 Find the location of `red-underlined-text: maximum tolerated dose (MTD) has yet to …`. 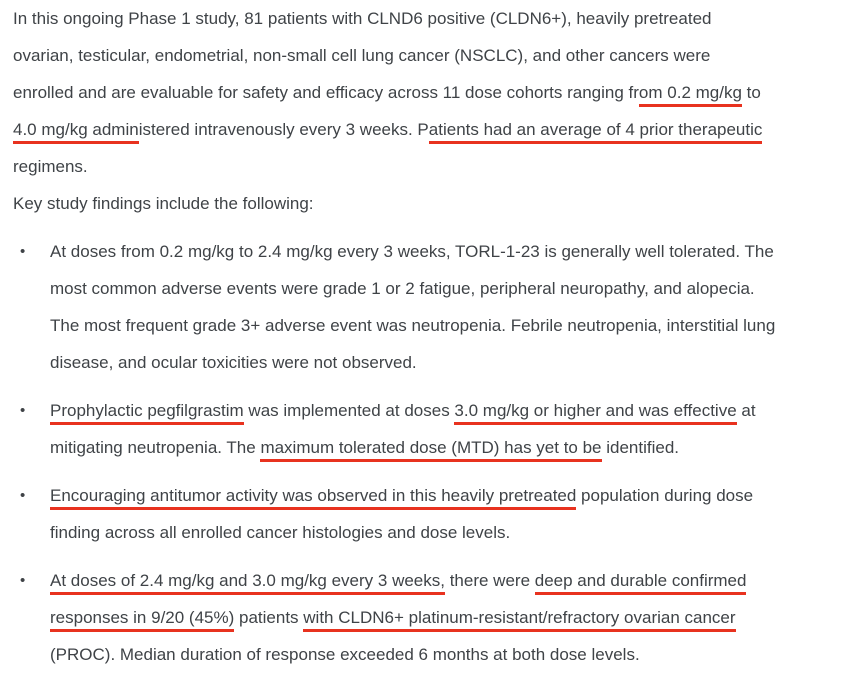

red-underlined-text: maximum tolerated dose (MTD) has yet to … is located at coordinates (431, 450).